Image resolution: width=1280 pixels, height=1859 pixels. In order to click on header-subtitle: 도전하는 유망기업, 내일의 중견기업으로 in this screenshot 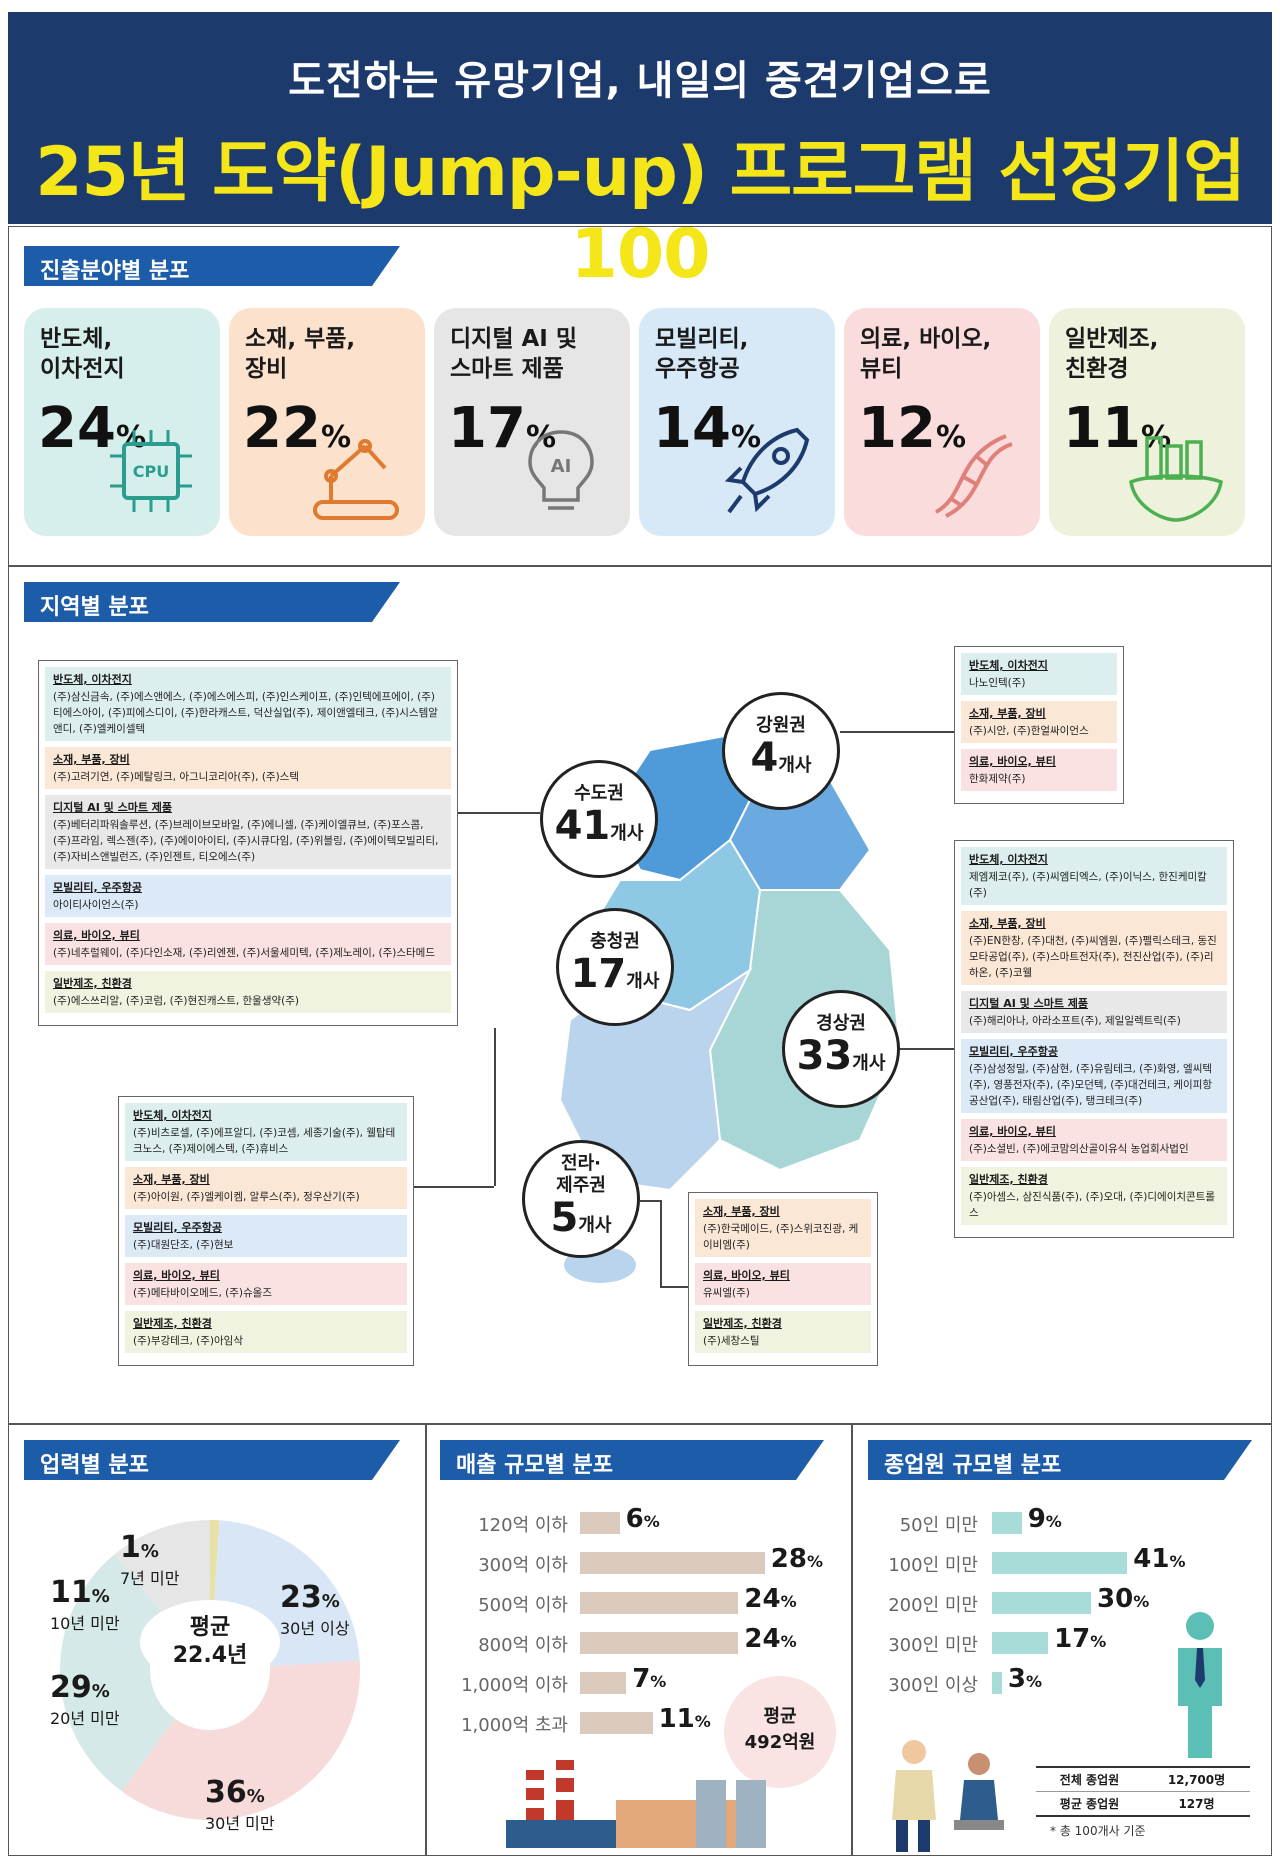, I will do `click(640, 81)`.